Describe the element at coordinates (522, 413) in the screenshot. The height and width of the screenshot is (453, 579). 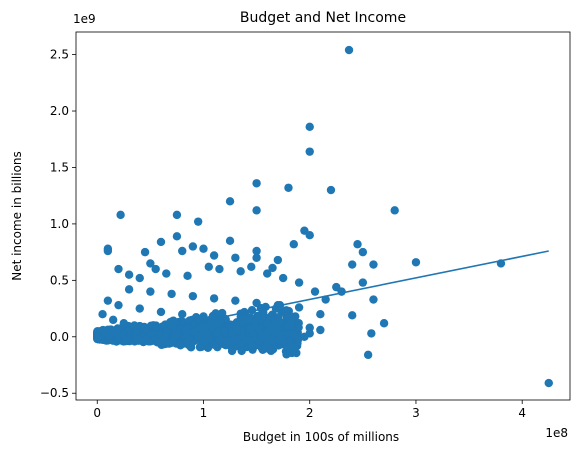
I see `x-tick-label: 4` at that location.